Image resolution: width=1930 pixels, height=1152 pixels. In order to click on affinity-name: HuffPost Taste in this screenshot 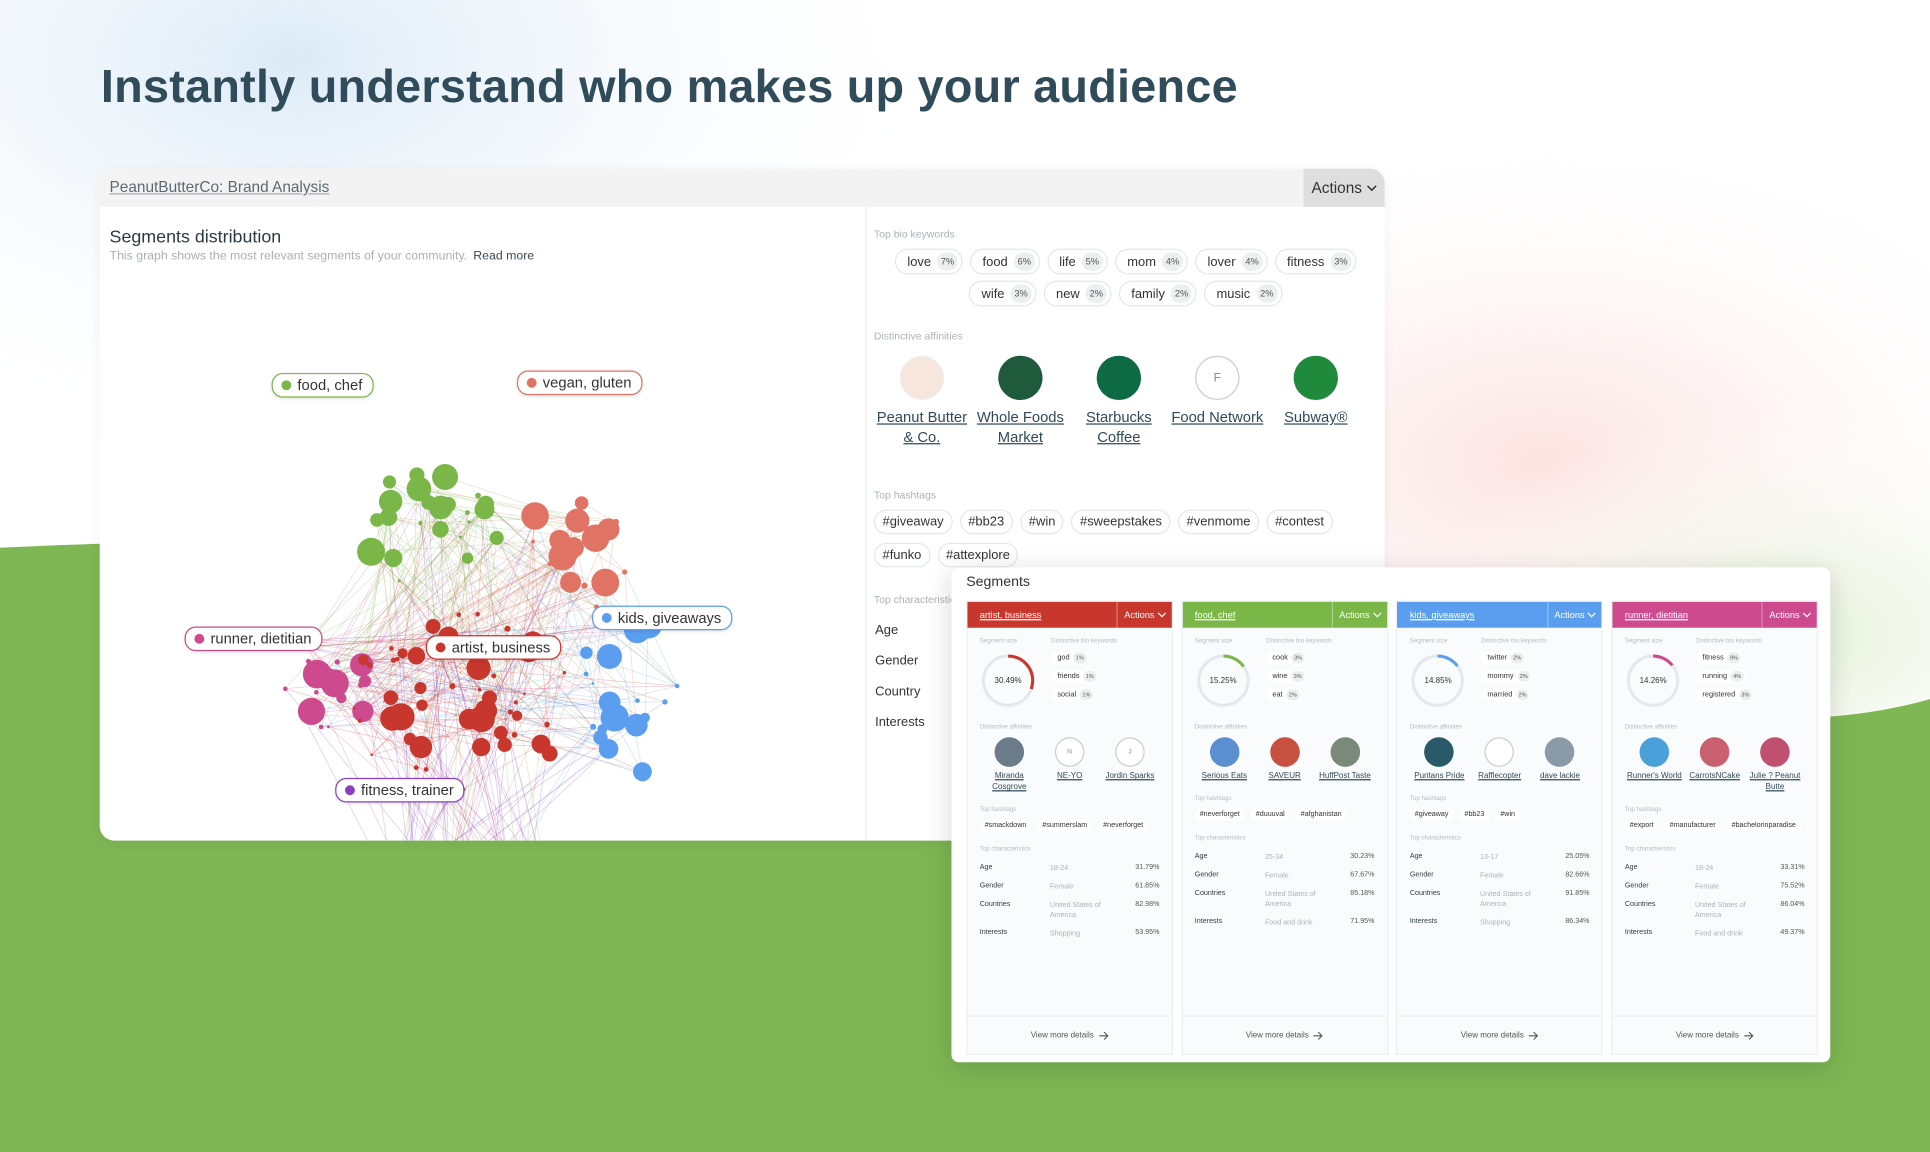, I will do `click(1345, 776)`.